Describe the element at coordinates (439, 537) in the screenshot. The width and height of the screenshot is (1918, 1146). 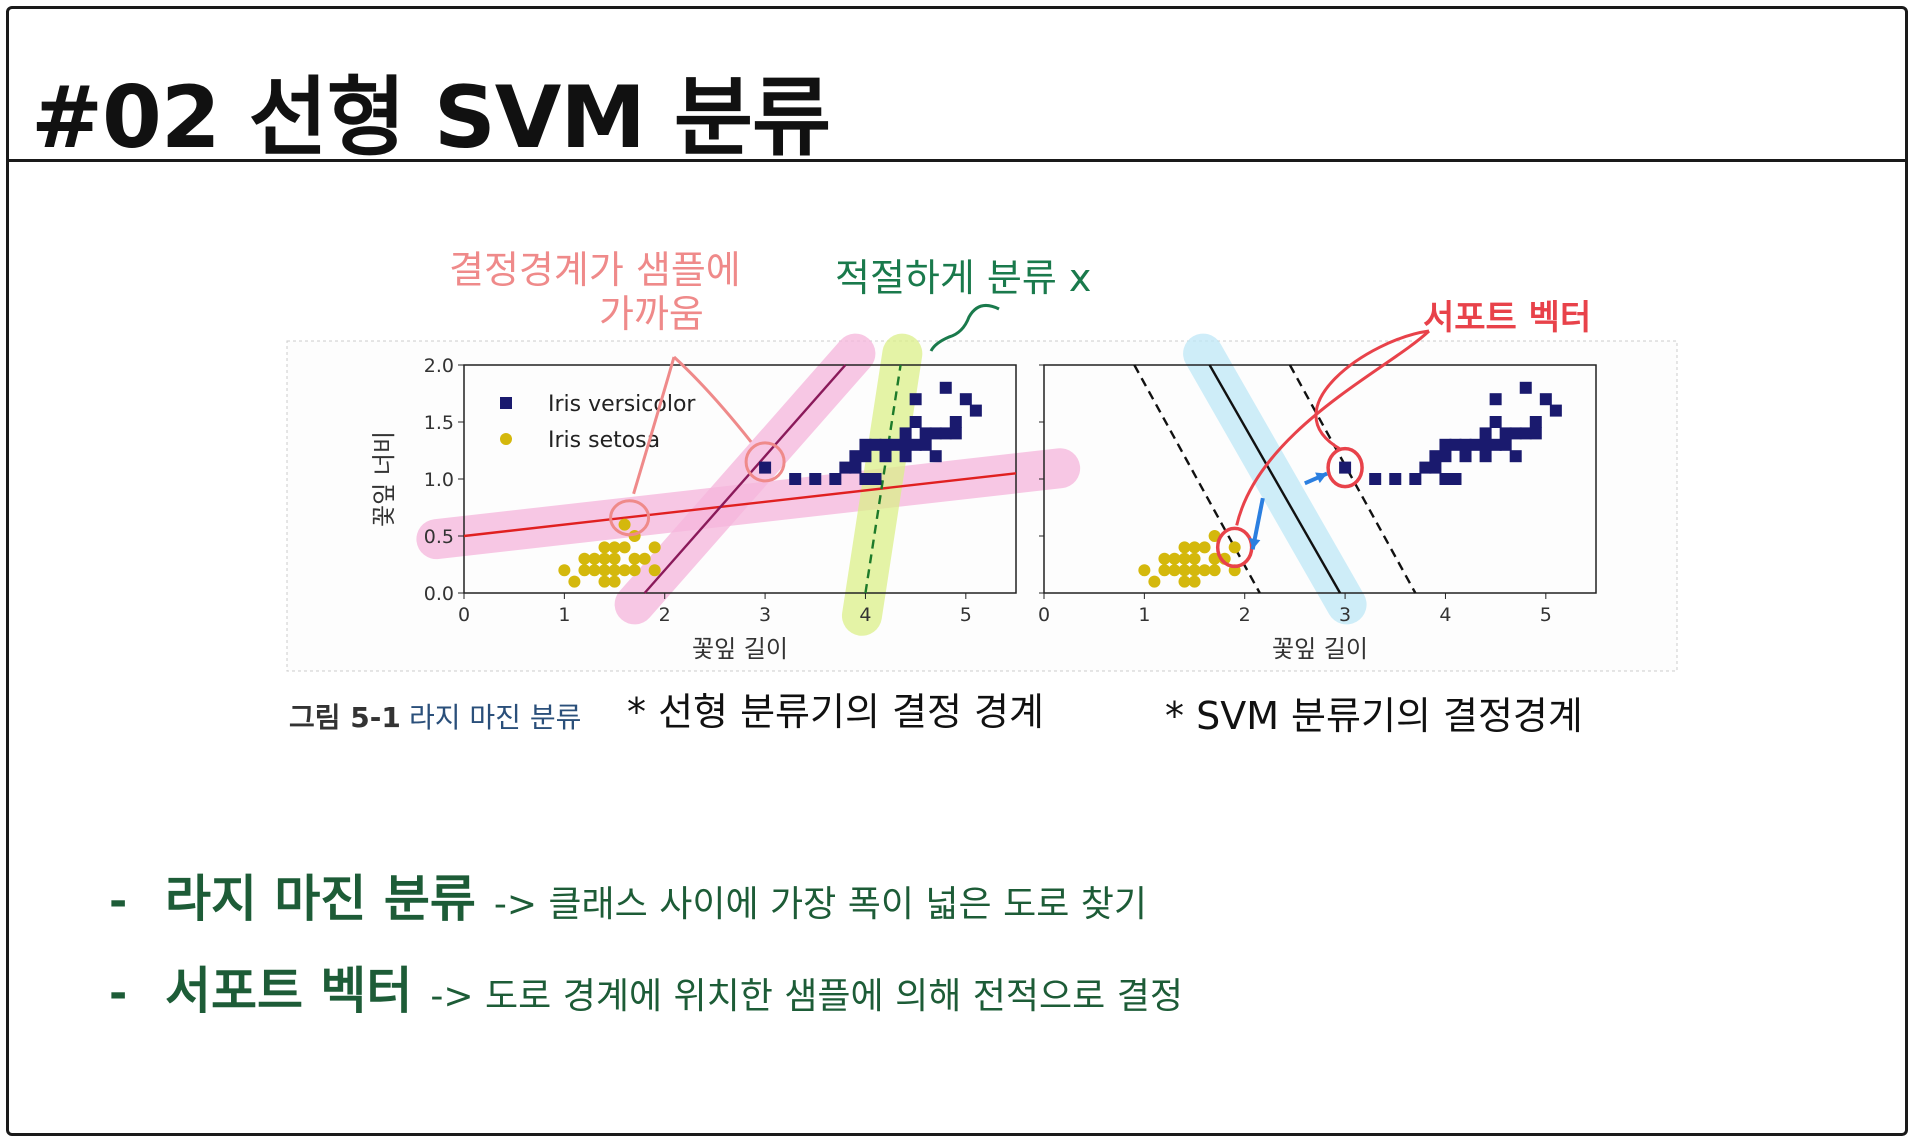
I see `y-tick-label: 0.5` at that location.